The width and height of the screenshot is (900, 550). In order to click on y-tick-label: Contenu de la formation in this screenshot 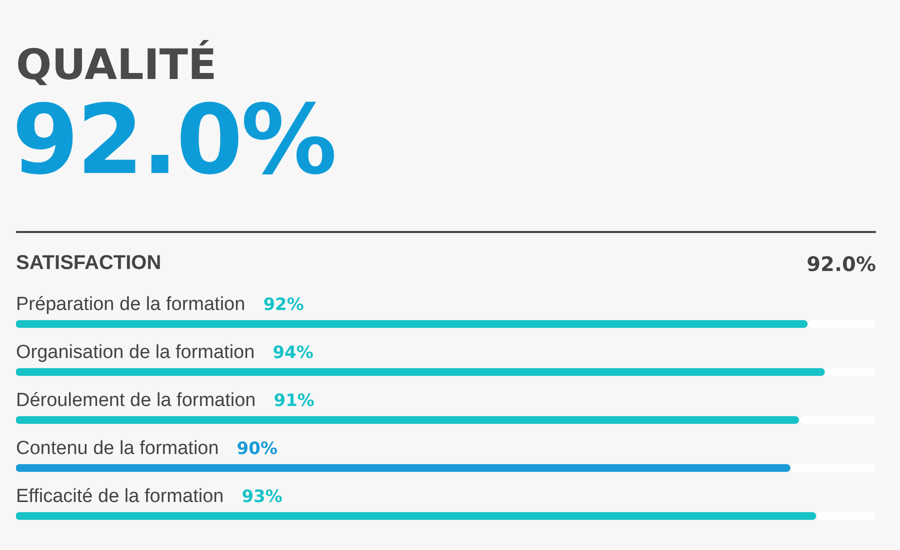, I will do `click(117, 448)`.